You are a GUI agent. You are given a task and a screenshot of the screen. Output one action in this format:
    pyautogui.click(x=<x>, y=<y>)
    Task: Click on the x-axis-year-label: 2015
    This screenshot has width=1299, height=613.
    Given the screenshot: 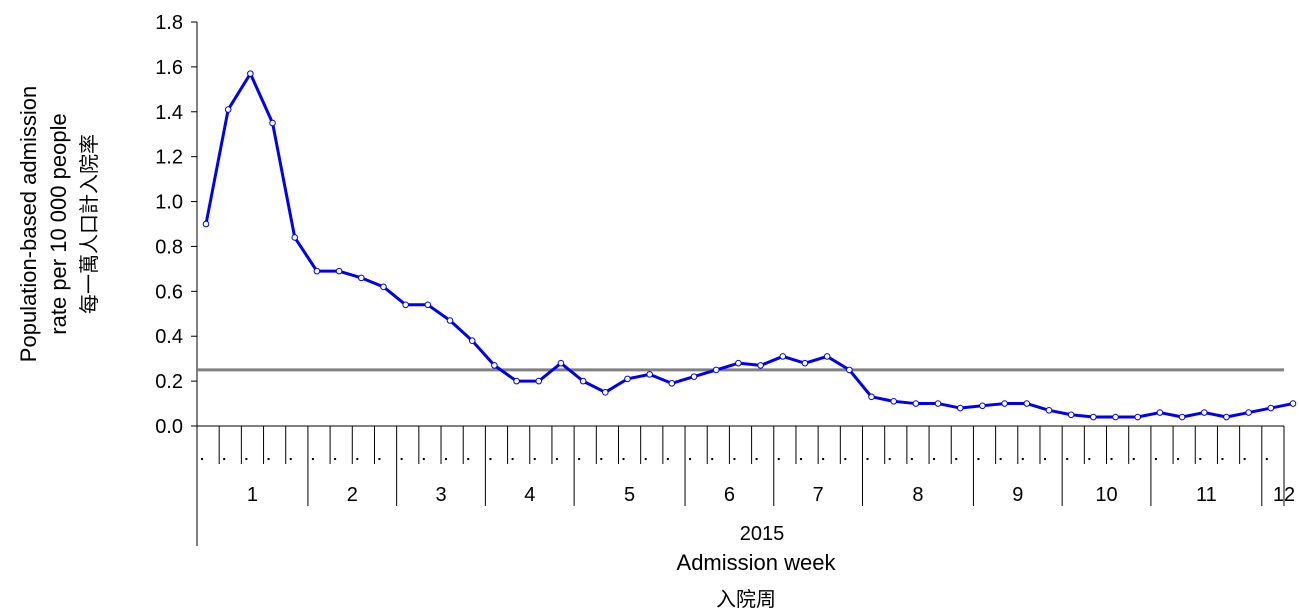 What is the action you would take?
    pyautogui.click(x=762, y=534)
    